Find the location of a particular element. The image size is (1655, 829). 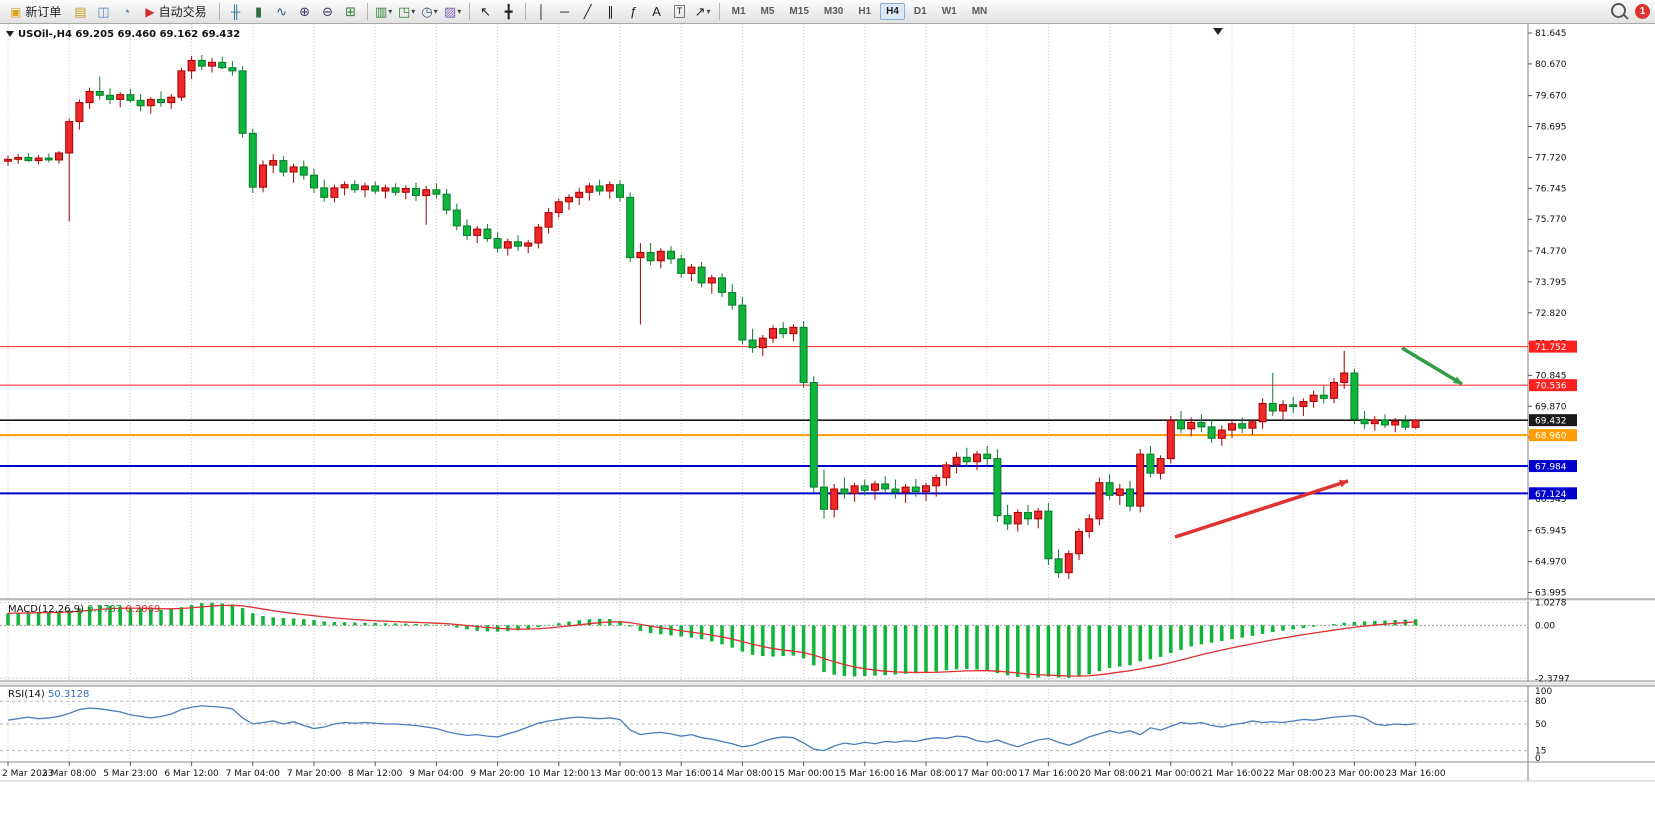

horizontal-line-icon: ─ is located at coordinates (565, 11).